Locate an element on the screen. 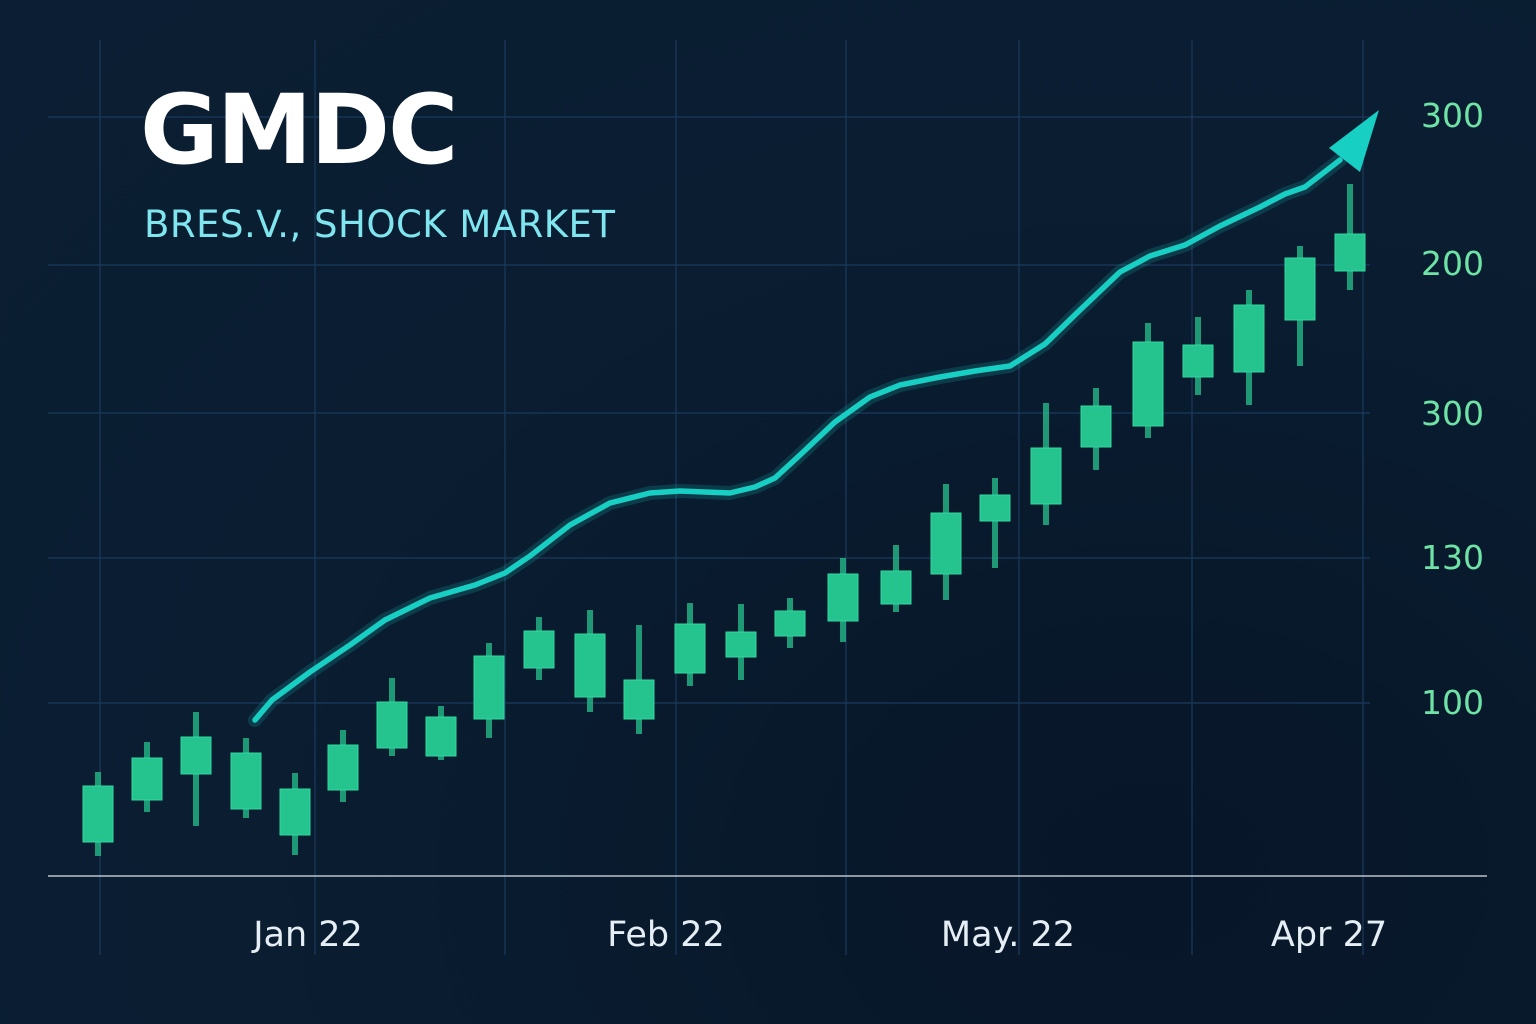 This screenshot has height=1024, width=1536. chart-title: GMDC is located at coordinates (299, 130).